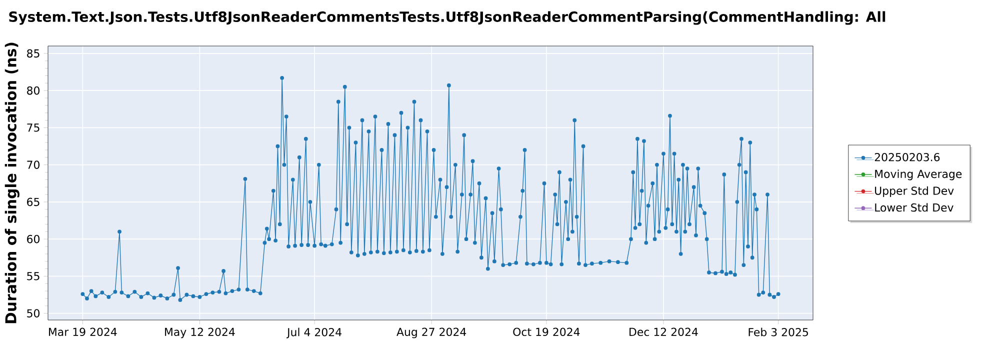 Image resolution: width=1000 pixels, height=350 pixels. What do you see at coordinates (83, 332) in the screenshot?
I see `x-tick-label: Mar 19 2024` at bounding box center [83, 332].